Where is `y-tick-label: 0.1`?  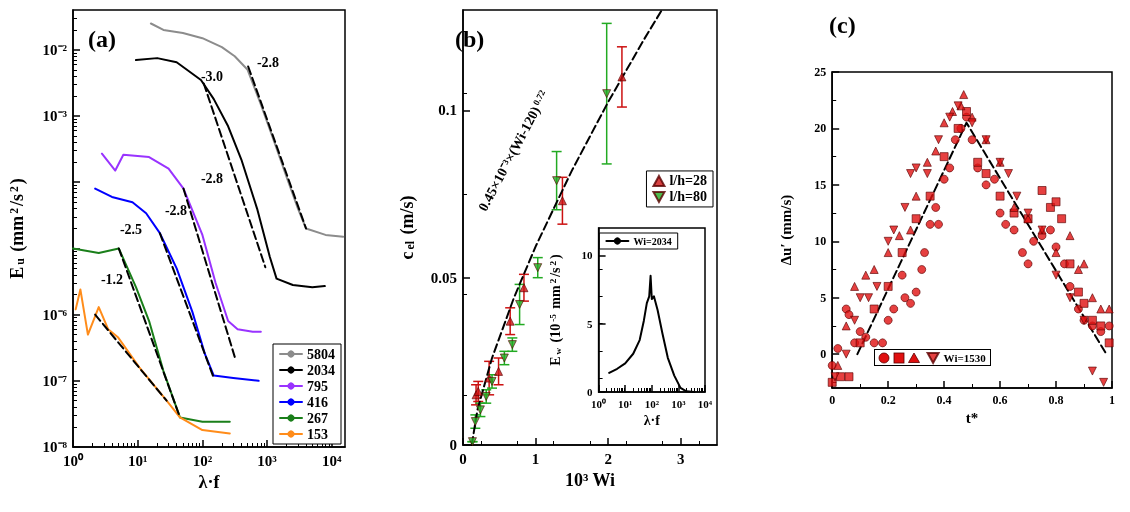 y-tick-label: 0.1 is located at coordinates (447, 110).